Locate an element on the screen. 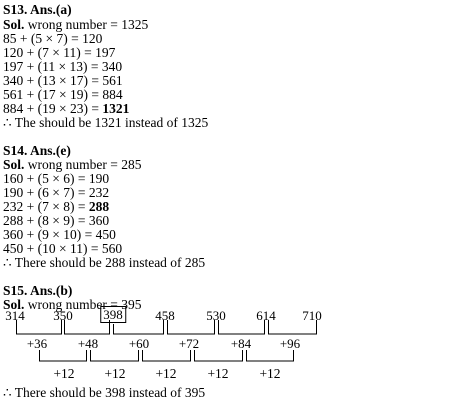  s13-sol-text: wrong number = 1325 is located at coordinates (86, 24).